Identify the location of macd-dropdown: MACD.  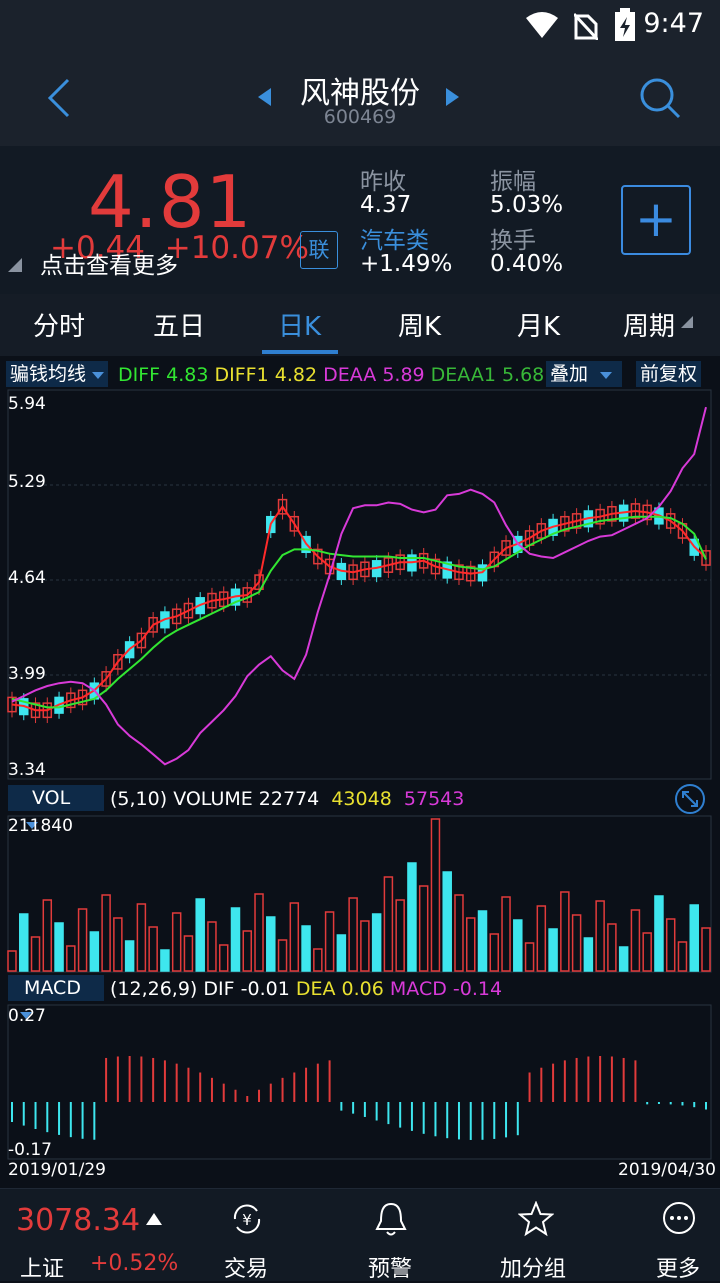
(56, 997).